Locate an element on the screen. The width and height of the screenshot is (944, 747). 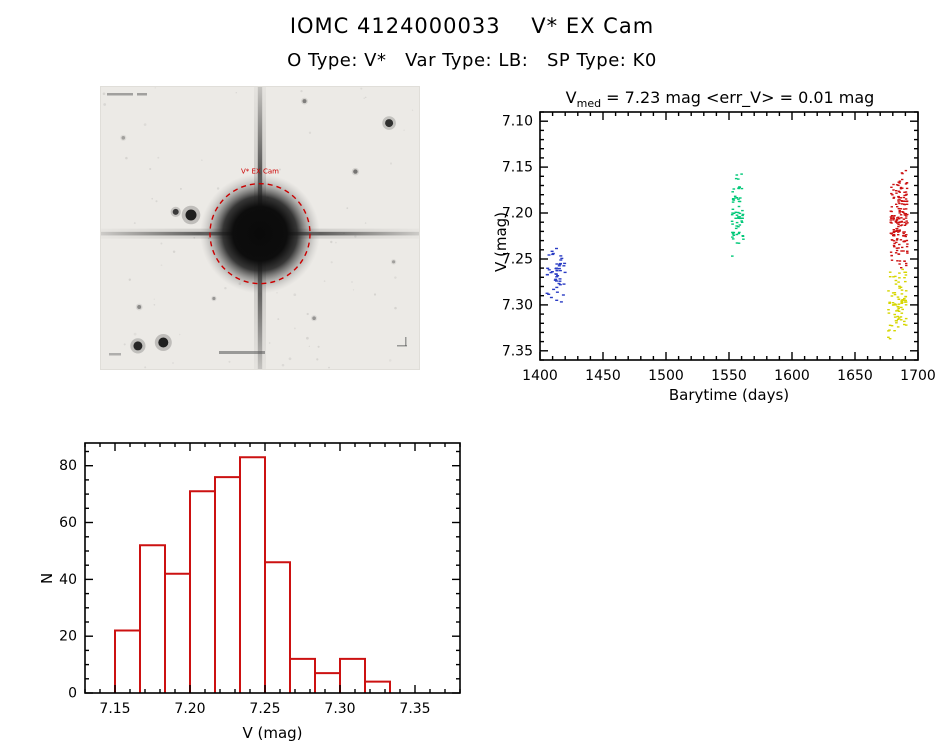
y-tick-label: 7.15 is located at coordinates (517, 168).